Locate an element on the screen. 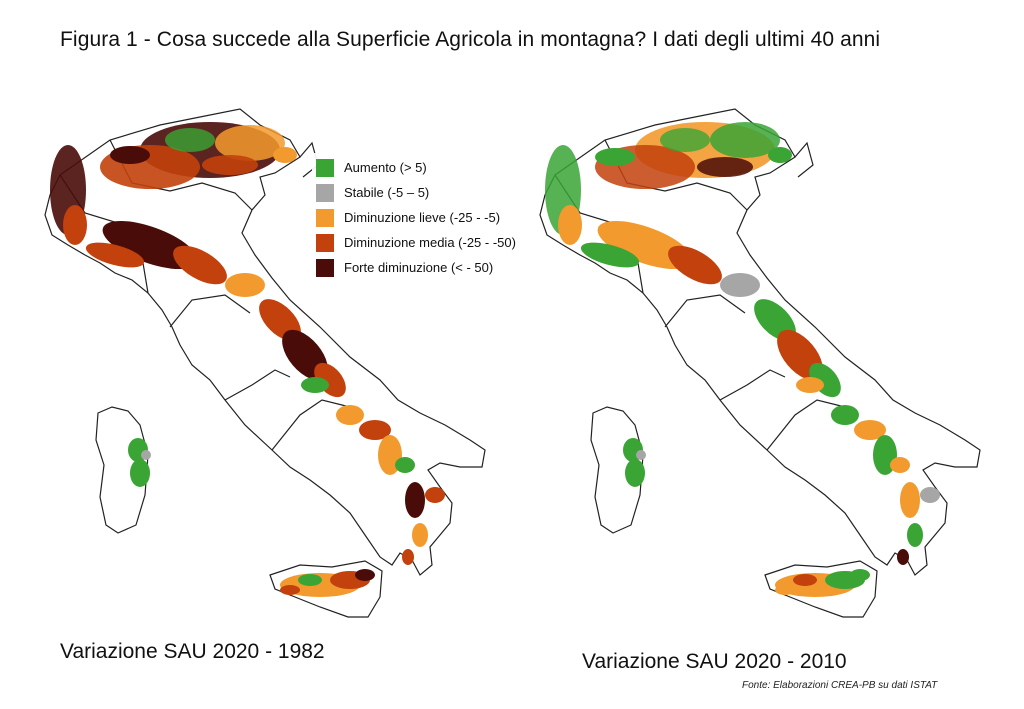  legend-item-stabile: Stabile (-5 – 5) is located at coordinates (416, 192).